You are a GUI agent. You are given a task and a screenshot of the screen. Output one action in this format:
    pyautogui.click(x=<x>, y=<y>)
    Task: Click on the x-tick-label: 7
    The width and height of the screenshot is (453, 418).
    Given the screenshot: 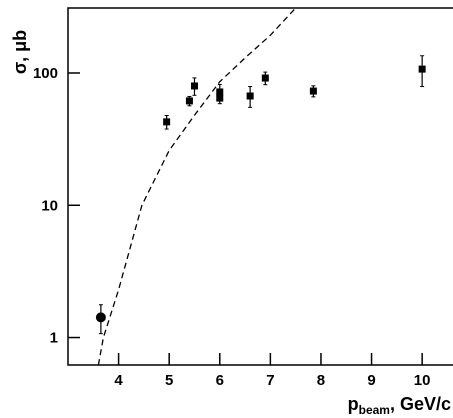 What is the action you would take?
    pyautogui.click(x=270, y=380)
    